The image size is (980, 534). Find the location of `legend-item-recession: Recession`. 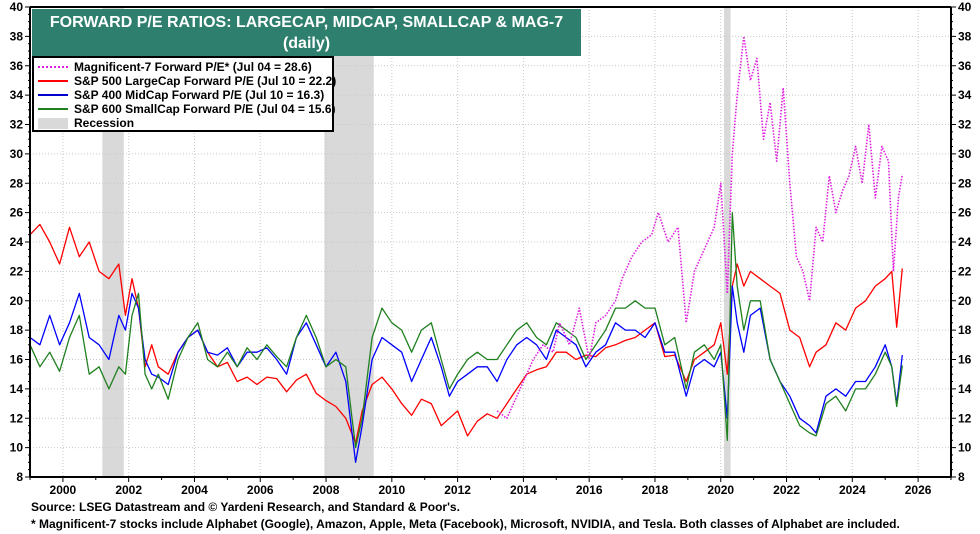

legend-item-recession: Recession is located at coordinates (86, 123).